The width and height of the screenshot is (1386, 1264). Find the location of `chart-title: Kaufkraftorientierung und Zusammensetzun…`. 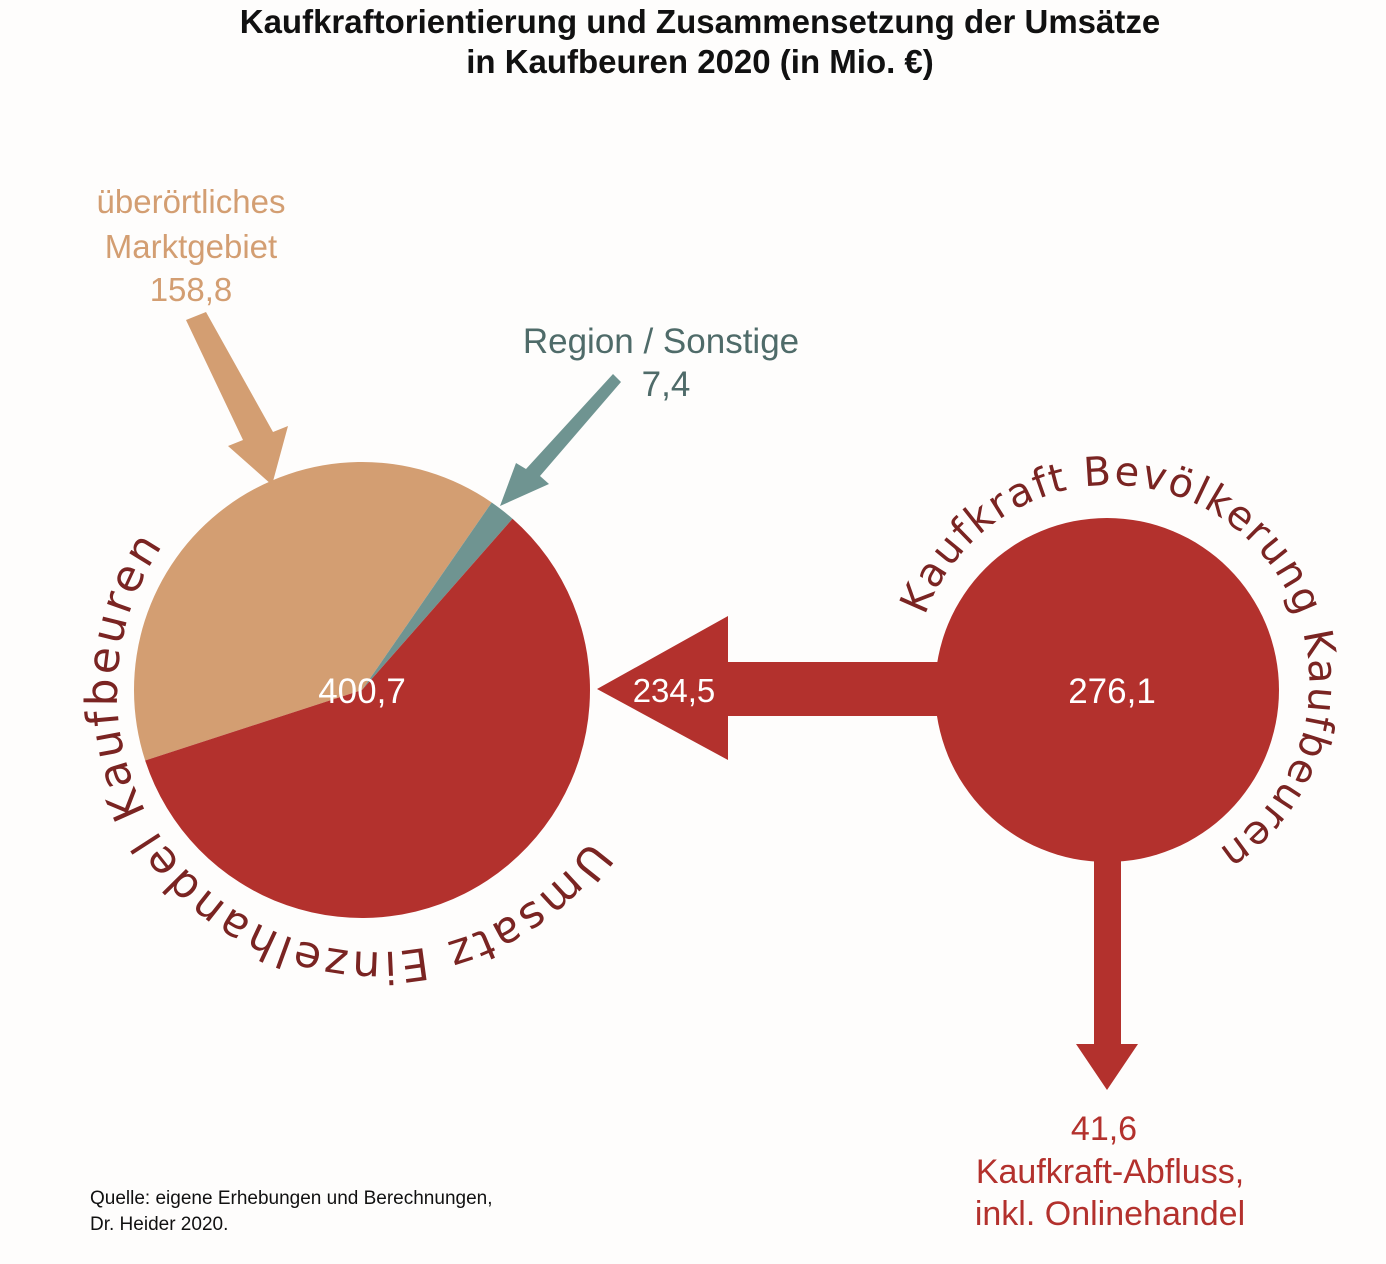

chart-title: Kaufkraftorientierung und Zusammensetzun… is located at coordinates (693, 42).